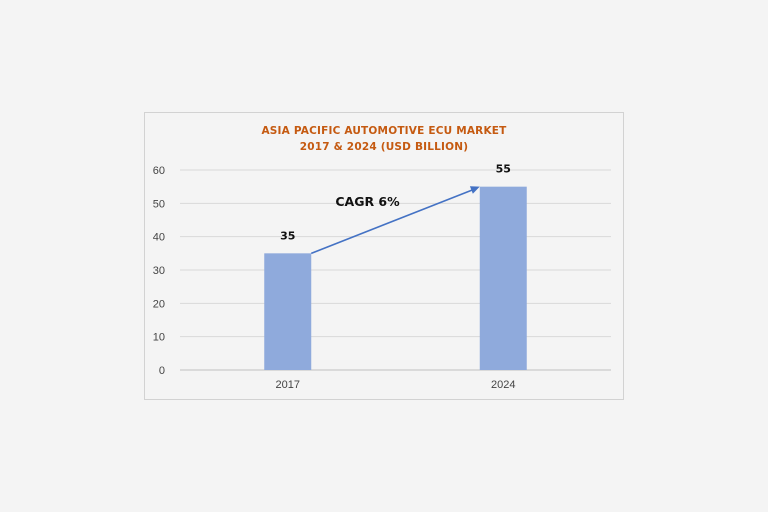 The image size is (768, 512). What do you see at coordinates (159, 204) in the screenshot?
I see `y-tick-label: 50` at bounding box center [159, 204].